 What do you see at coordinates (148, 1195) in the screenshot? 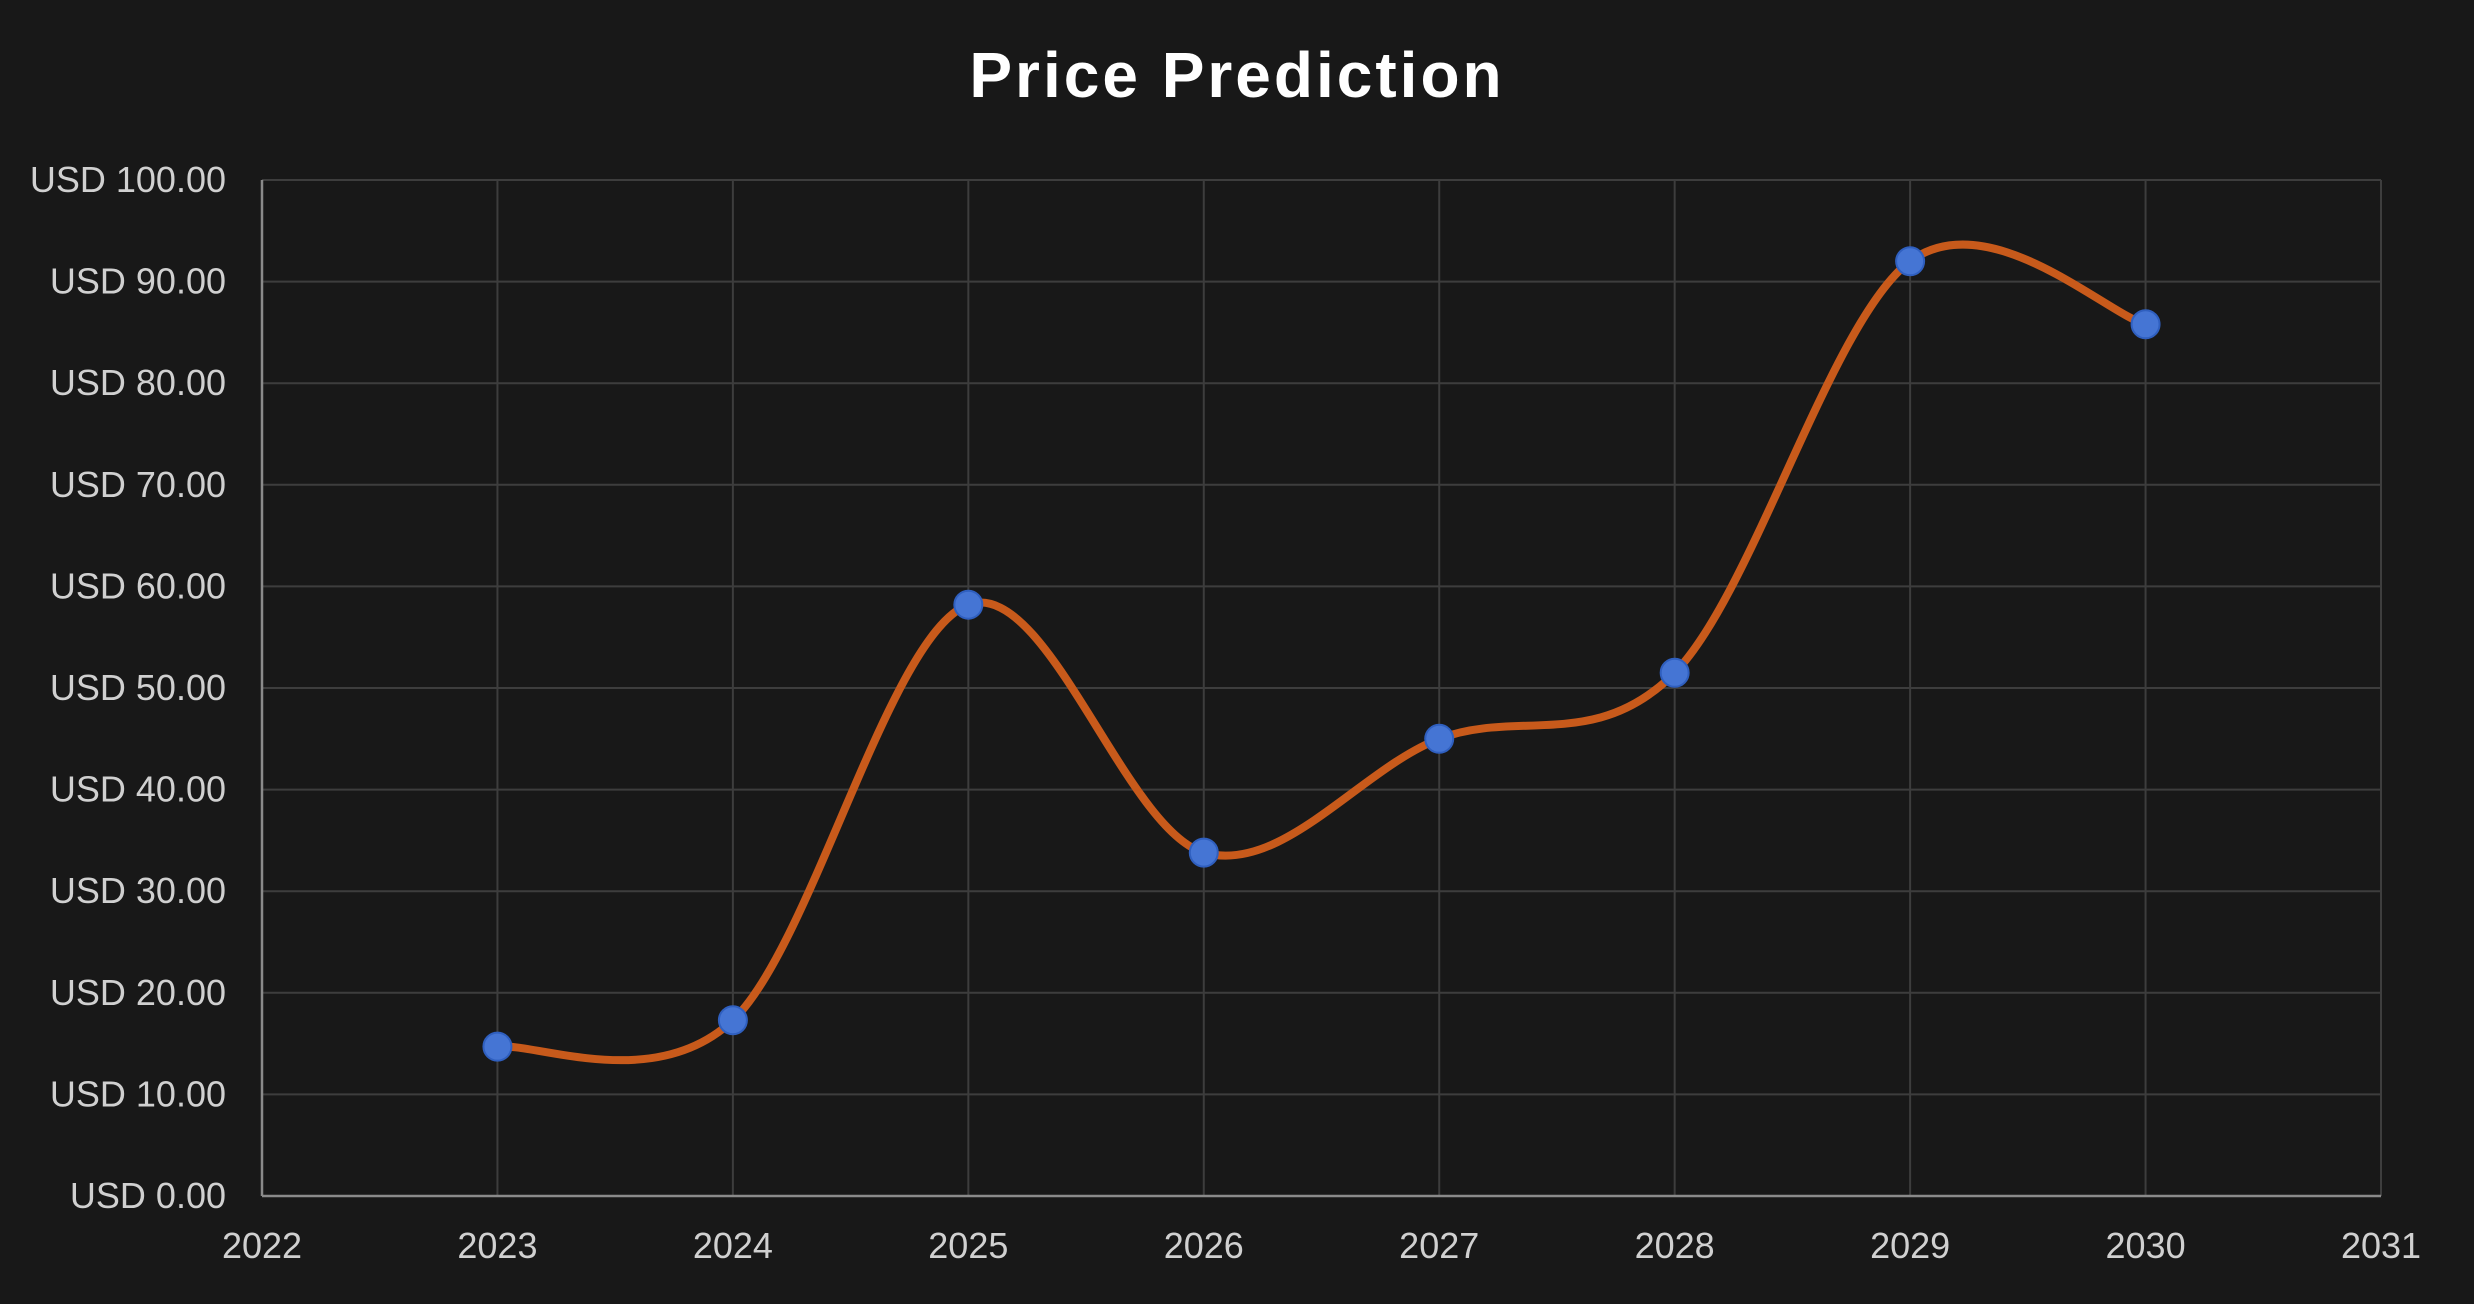
I see `y-tick-label: USD 0.00` at bounding box center [148, 1195].